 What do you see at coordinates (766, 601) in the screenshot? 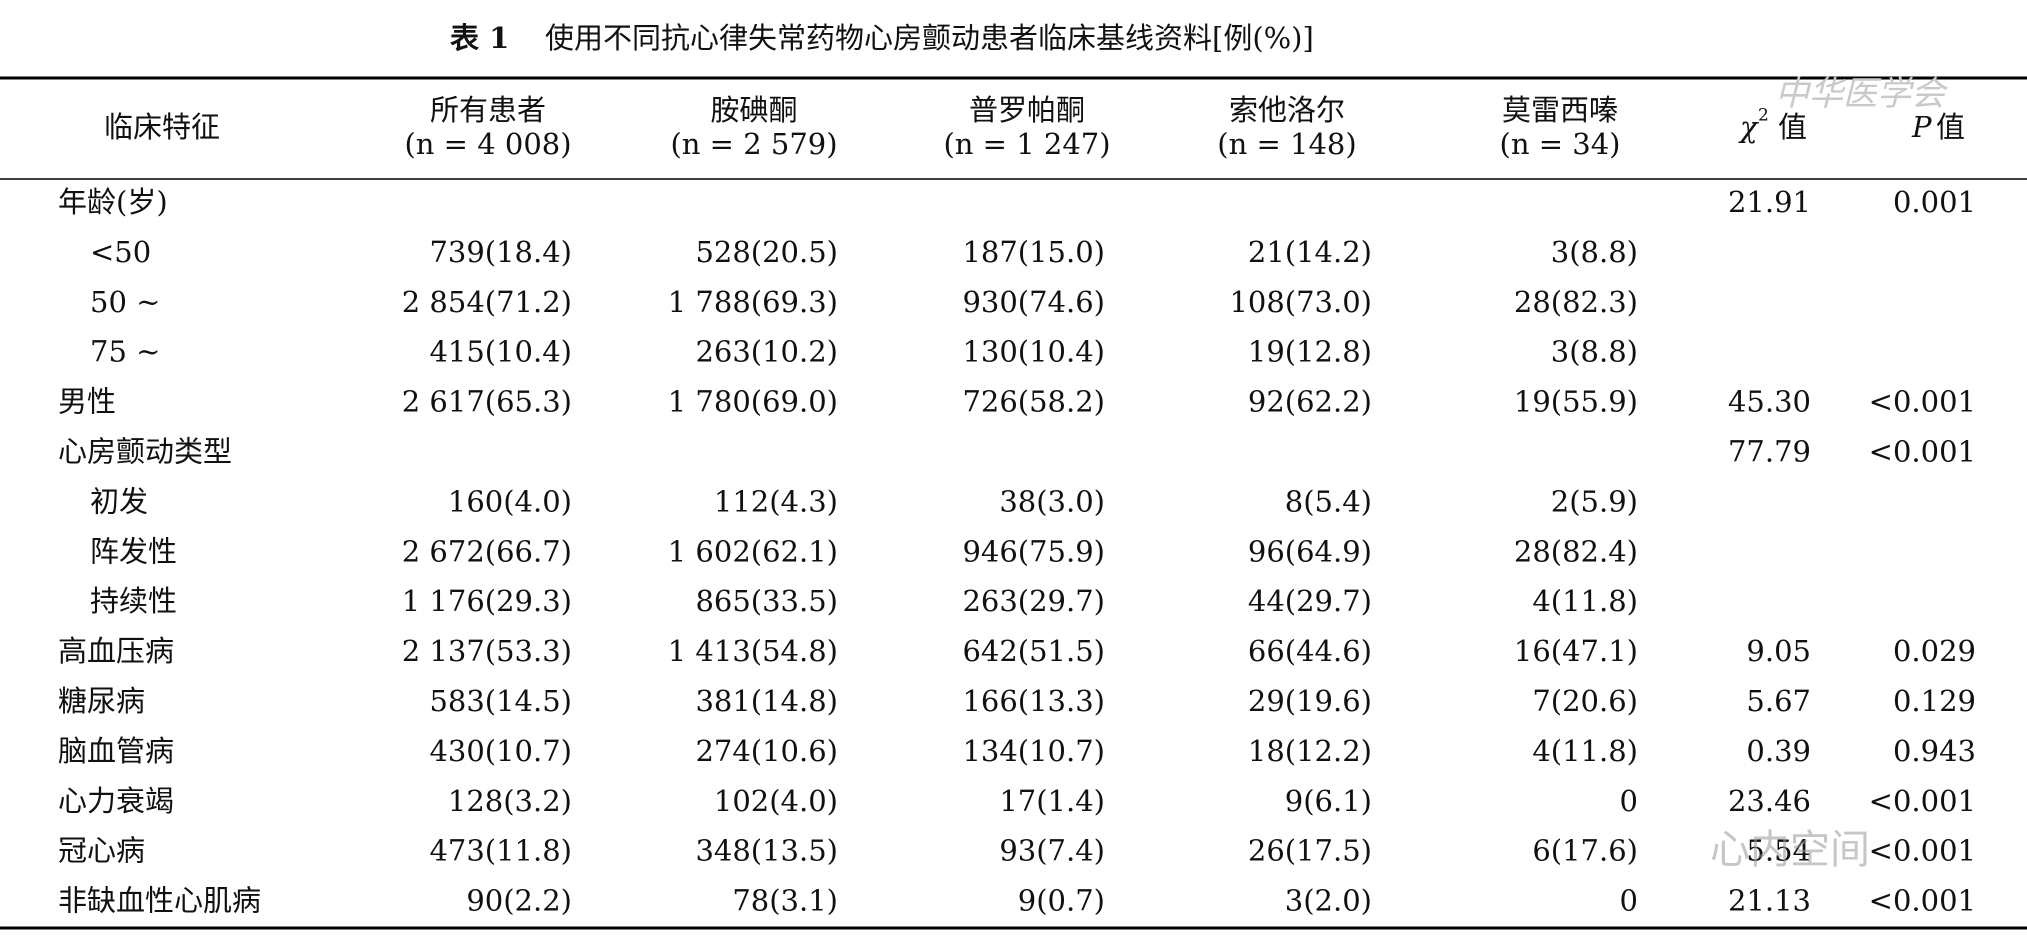
I see `cell: 865(33.5)` at bounding box center [766, 601].